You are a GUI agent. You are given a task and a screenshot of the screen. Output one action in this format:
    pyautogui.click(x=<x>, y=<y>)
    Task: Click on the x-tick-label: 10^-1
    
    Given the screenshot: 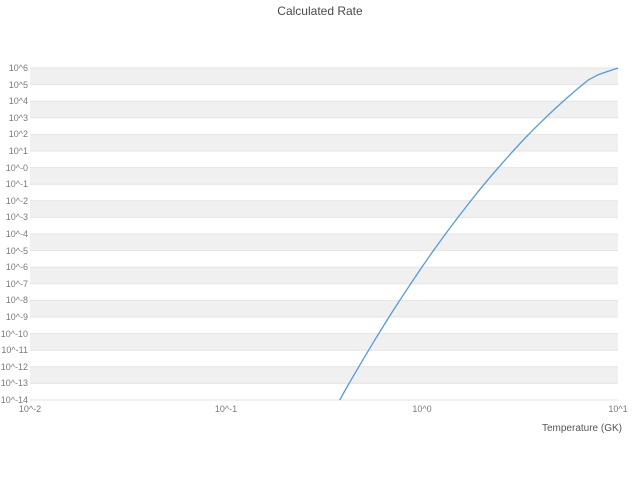 What is the action you would take?
    pyautogui.click(x=226, y=409)
    